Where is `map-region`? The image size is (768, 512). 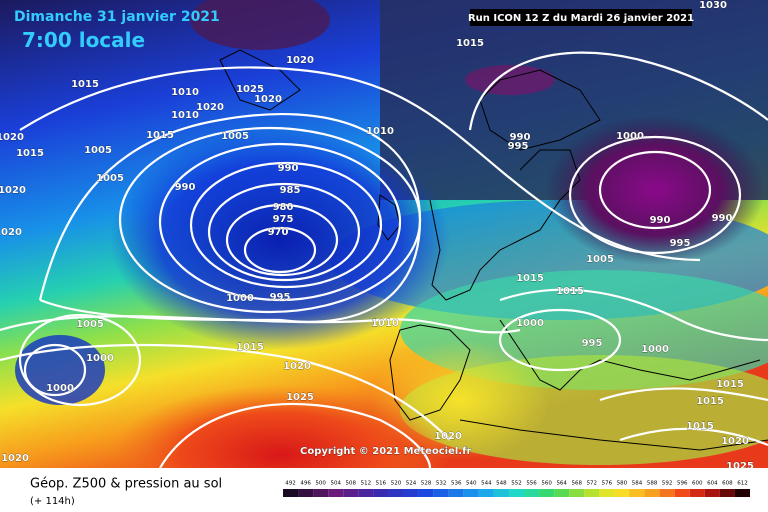 map-region is located at coordinates (260, 25).